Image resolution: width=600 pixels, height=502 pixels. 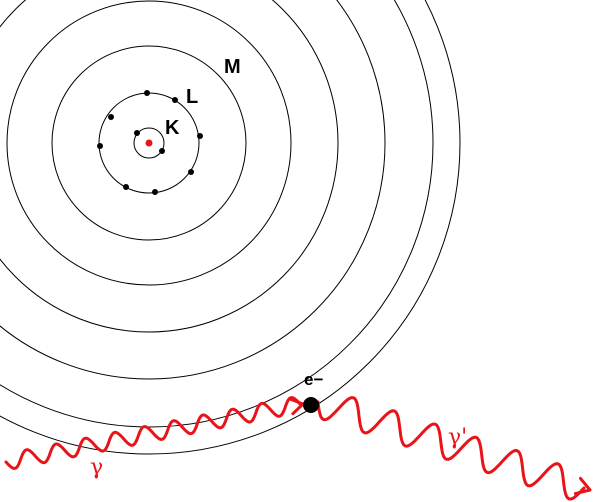 I want to click on scattered-photon-wave, so click(x=451, y=448).